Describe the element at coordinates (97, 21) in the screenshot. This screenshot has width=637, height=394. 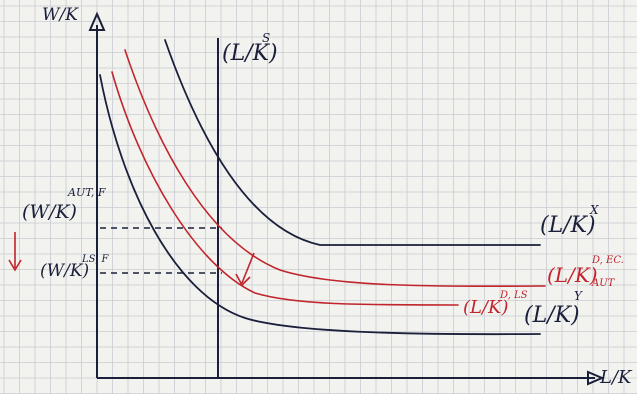
I see `y-axis-arrow-icon` at that location.